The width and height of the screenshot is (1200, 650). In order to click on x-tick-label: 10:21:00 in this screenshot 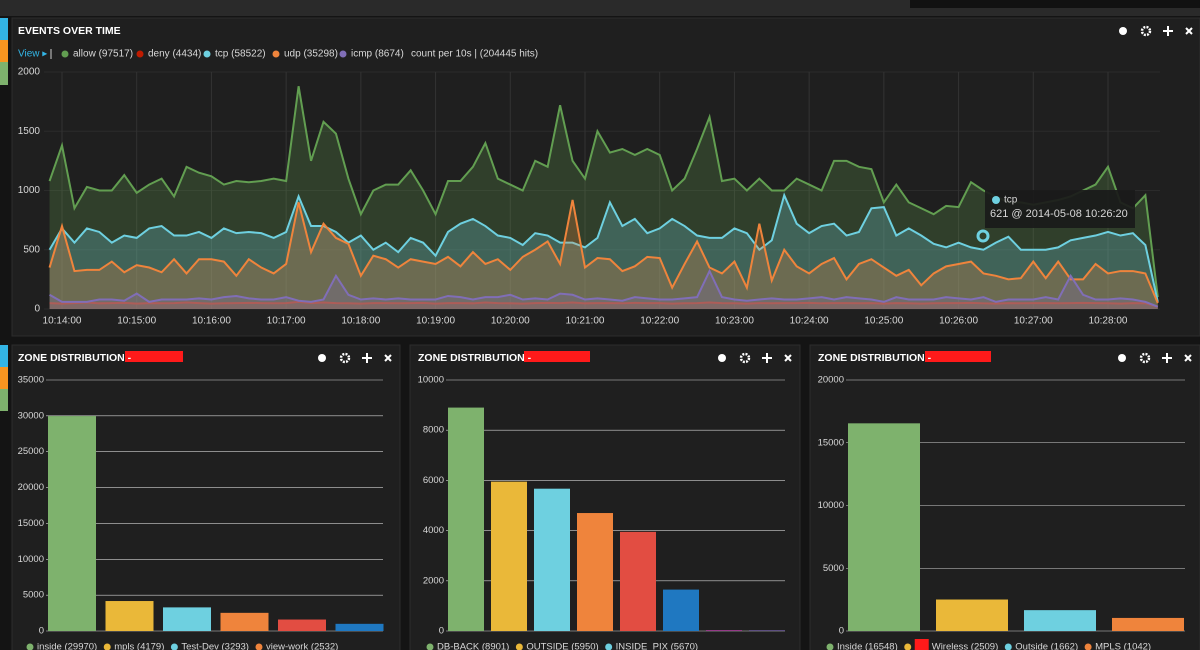, I will do `click(585, 321)`.